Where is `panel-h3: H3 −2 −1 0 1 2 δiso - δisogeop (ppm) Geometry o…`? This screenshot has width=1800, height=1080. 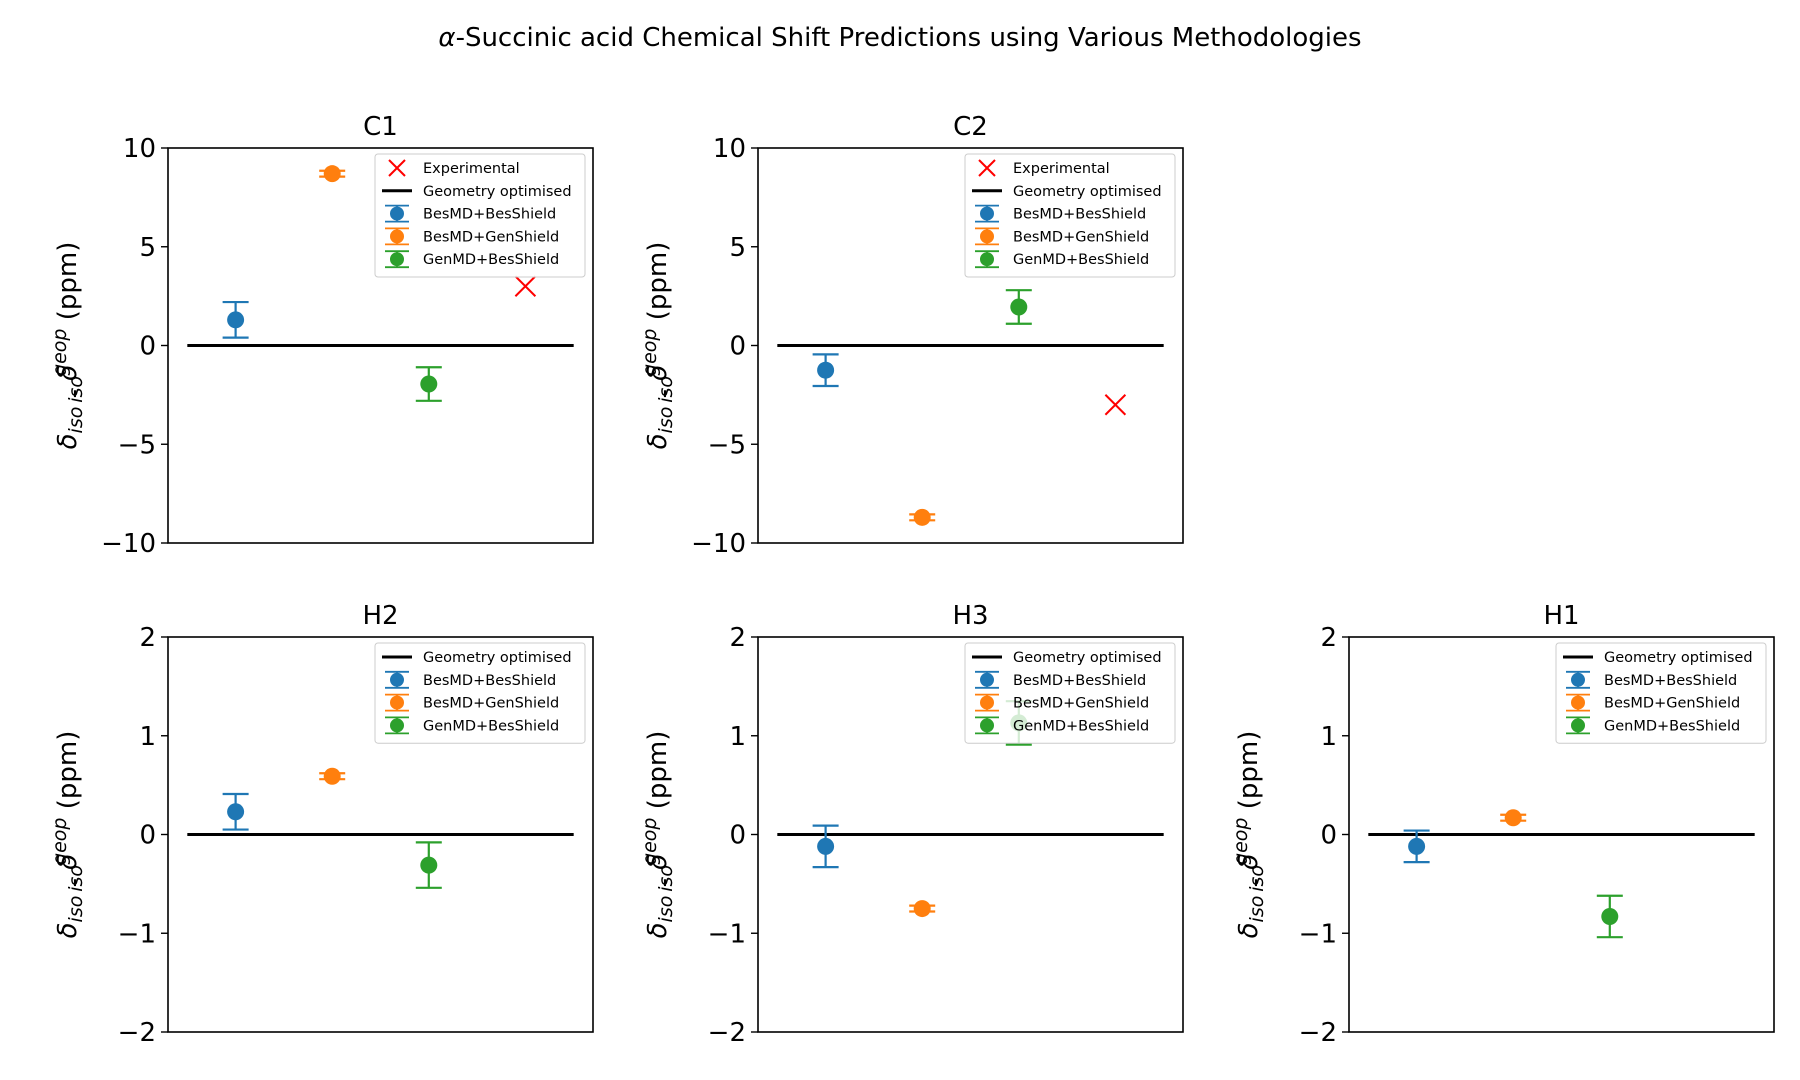
panel-h3: H3 −2 −1 0 1 2 δiso - δisogeop (ppm) Geometry o… is located at coordinates (911, 824).